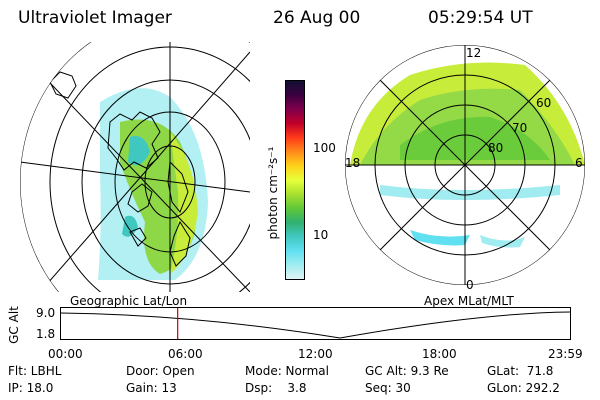  What do you see at coordinates (407, 371) in the screenshot?
I see `info-gc-alt: GC Alt: 9.3 Re` at bounding box center [407, 371].